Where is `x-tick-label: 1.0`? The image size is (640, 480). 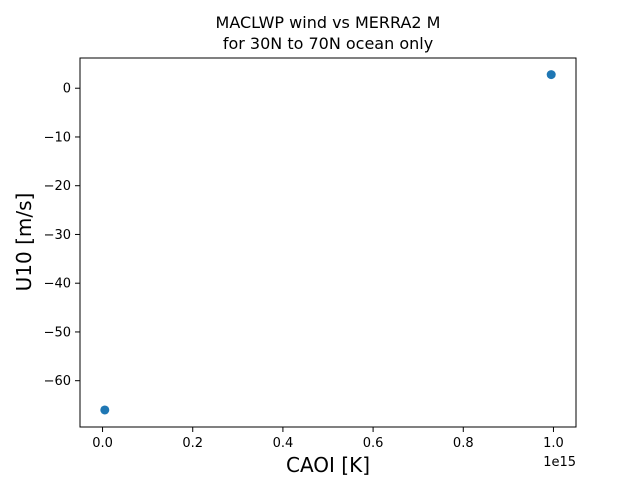 x-tick-label: 1.0 is located at coordinates (553, 443).